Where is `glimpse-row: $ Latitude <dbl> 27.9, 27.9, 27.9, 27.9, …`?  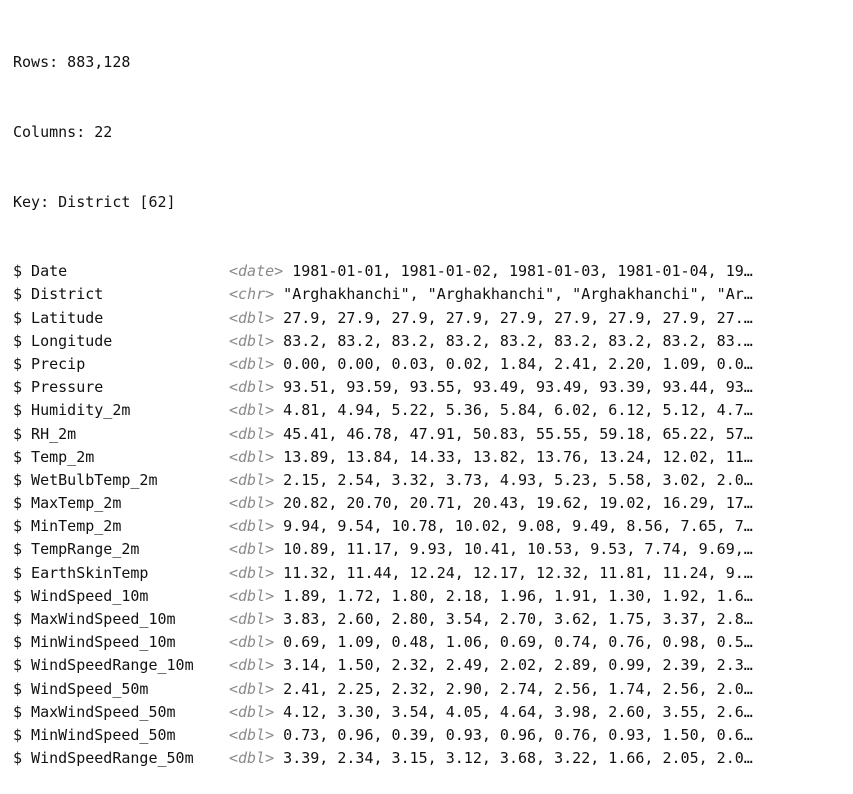
glimpse-row: $ Latitude <dbl> 27.9, 27.9, 27.9, 27.9, … is located at coordinates (428, 318).